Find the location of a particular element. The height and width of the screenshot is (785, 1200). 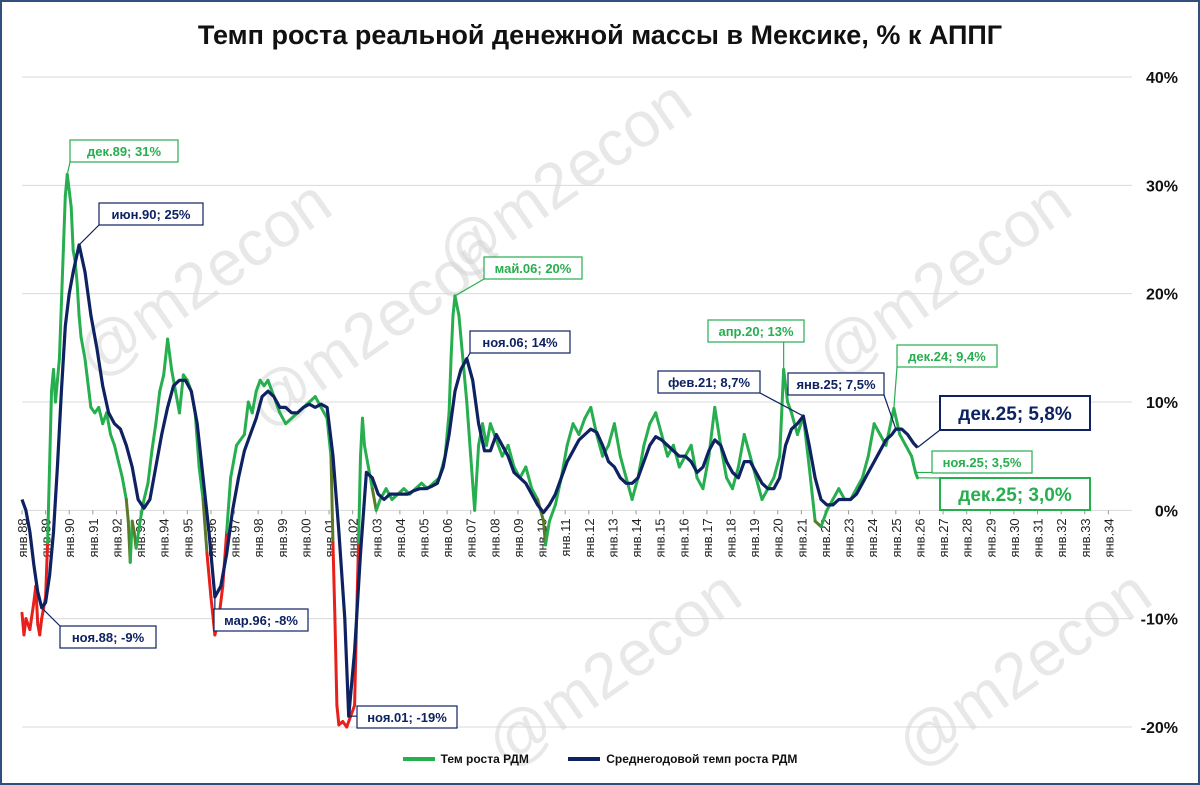

x-tick-label: янв.16 is located at coordinates (683, 537).